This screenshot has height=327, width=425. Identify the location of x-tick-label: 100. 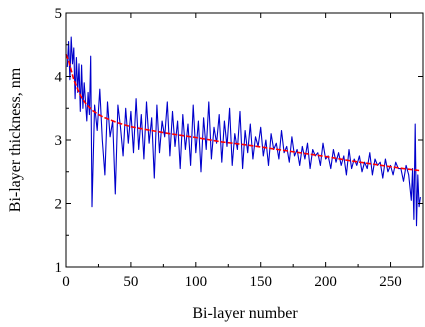
(196, 282).